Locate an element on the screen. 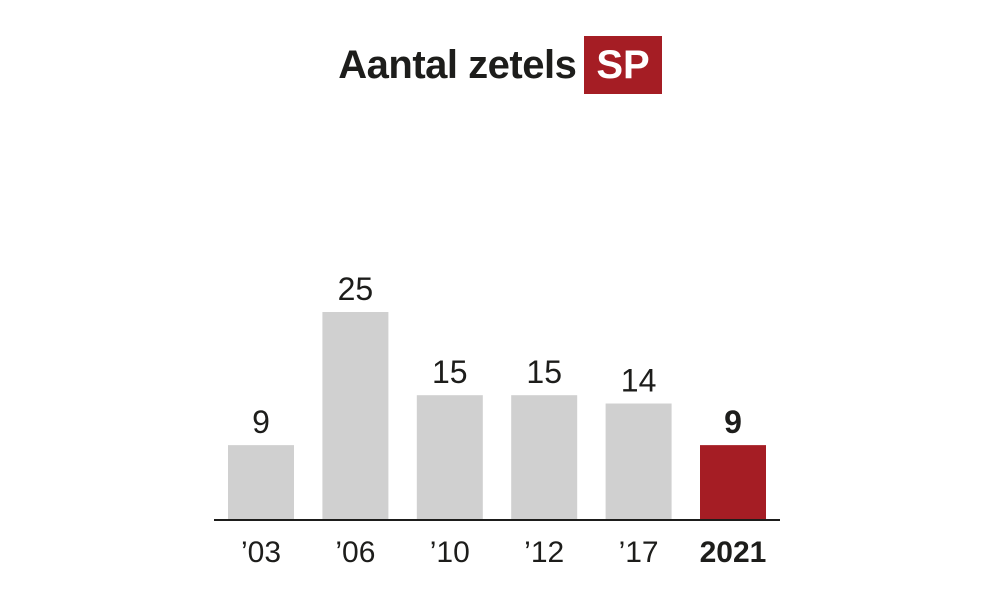  x-tick-label-0: ’03 is located at coordinates (261, 552).